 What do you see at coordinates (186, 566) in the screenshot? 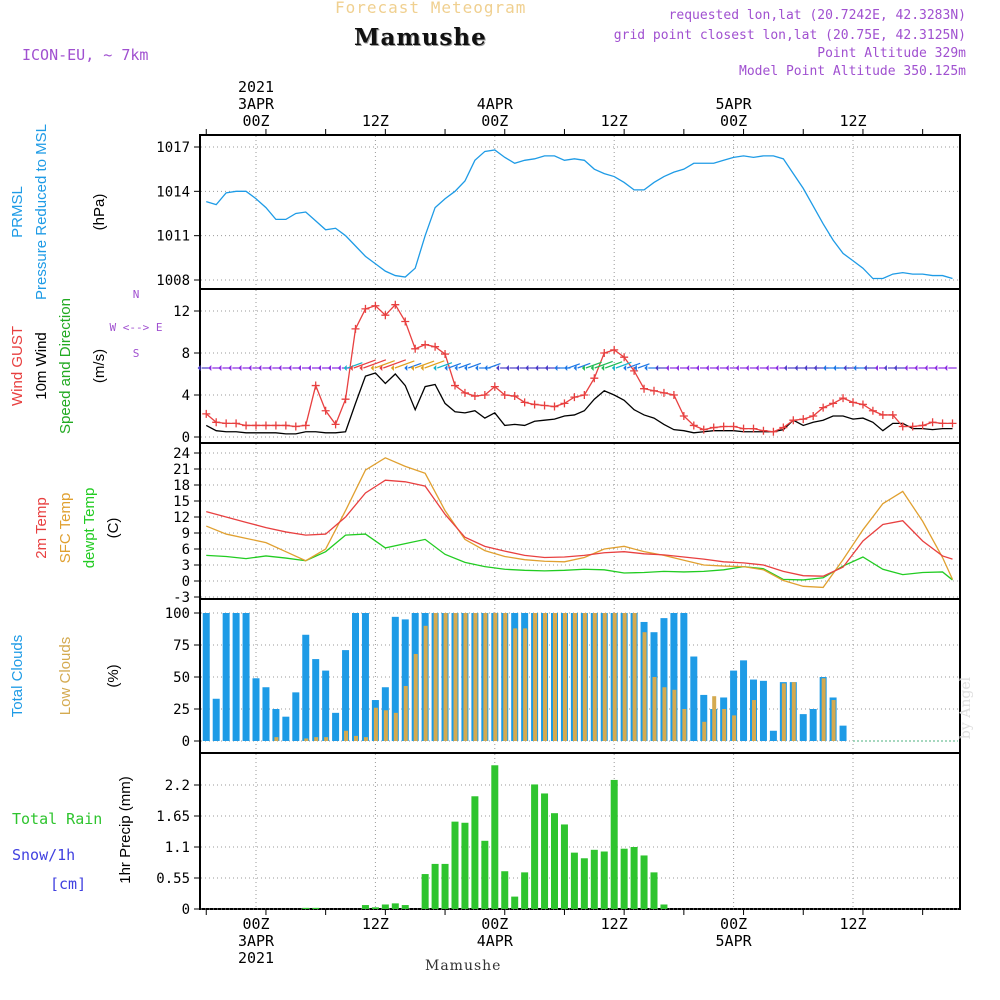
I see `y-tick-label: 3` at bounding box center [186, 566].